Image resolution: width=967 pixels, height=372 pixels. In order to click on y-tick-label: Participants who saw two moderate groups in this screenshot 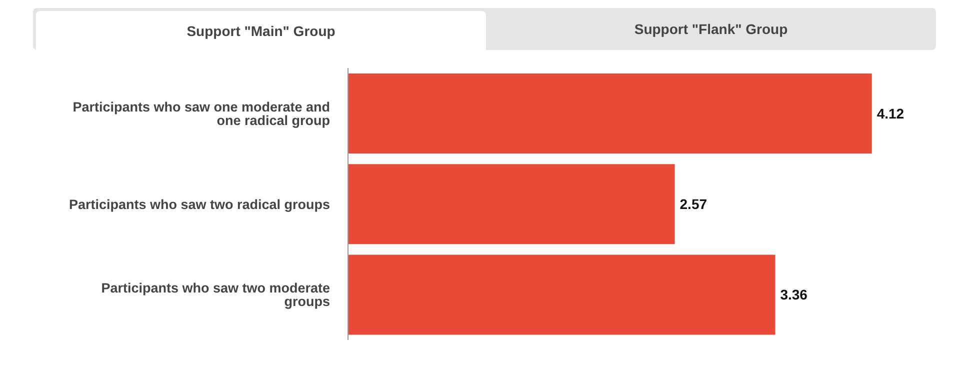, I will do `click(215, 295)`.